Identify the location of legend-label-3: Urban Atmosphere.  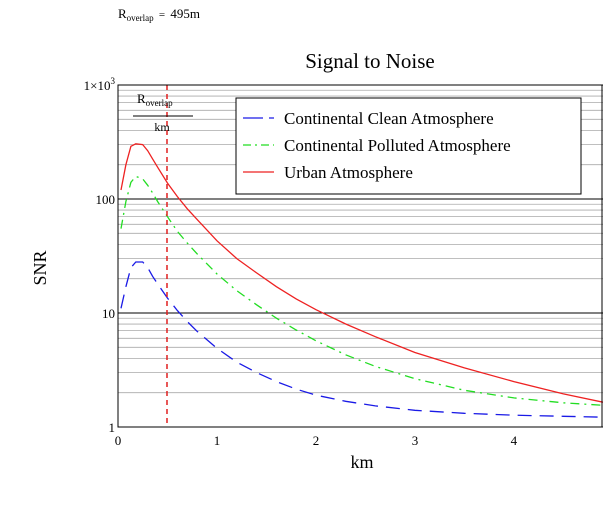
(348, 172).